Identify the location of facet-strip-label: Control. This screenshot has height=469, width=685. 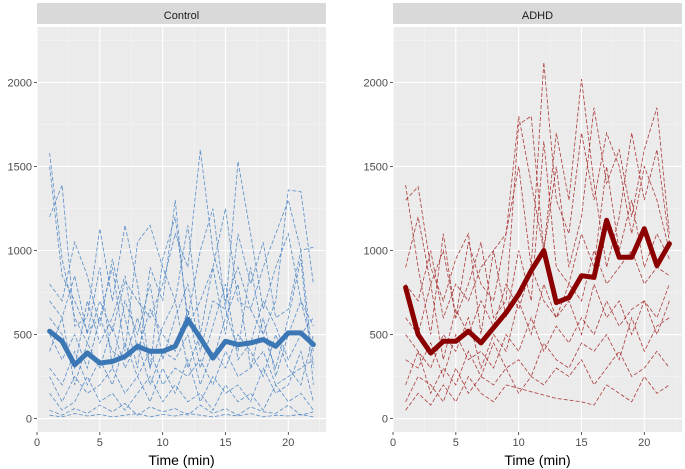
(181, 16).